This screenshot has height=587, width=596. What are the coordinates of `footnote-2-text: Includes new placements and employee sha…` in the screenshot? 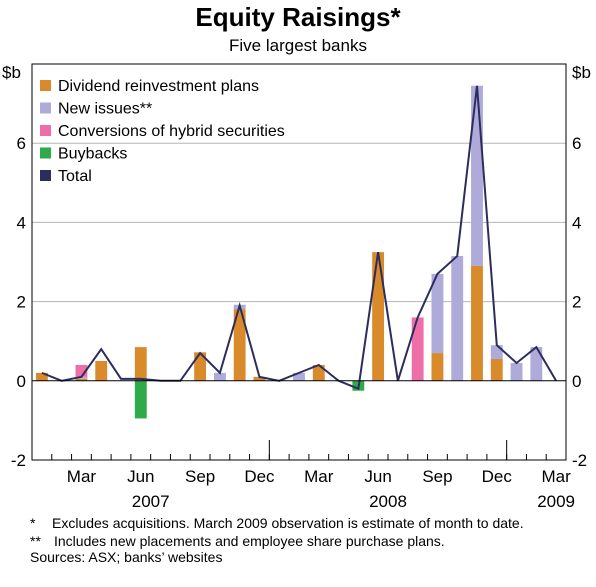 It's located at (249, 541).